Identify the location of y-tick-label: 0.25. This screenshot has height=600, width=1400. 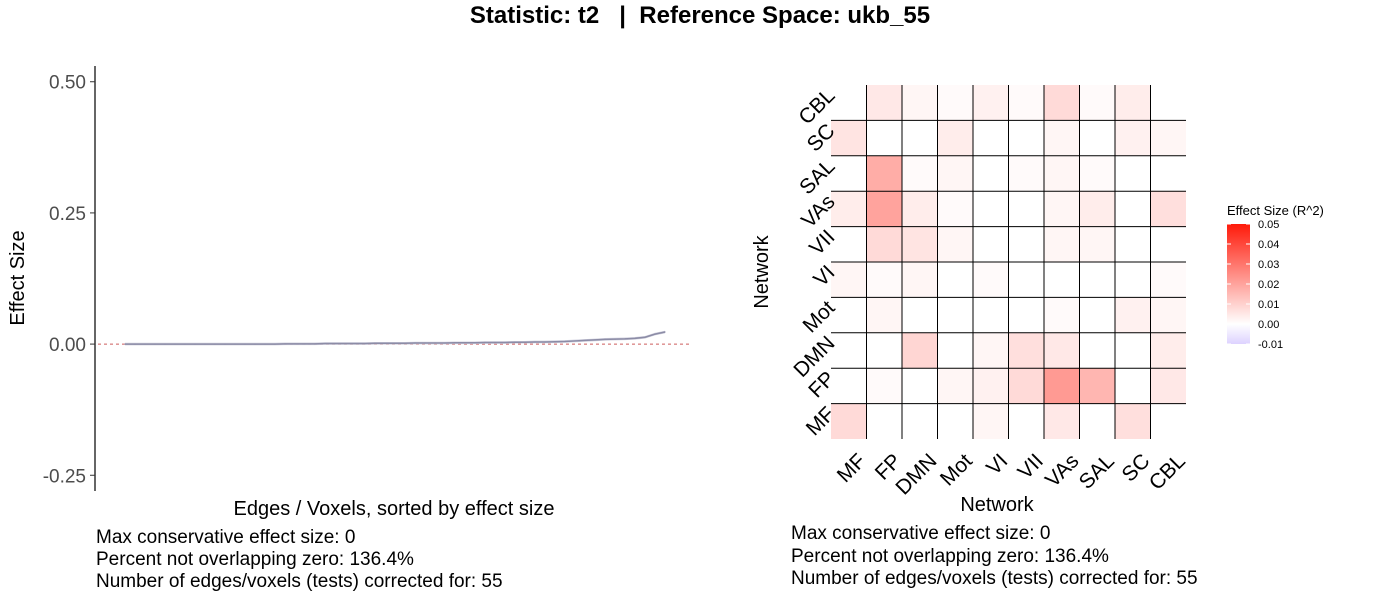
(67, 214).